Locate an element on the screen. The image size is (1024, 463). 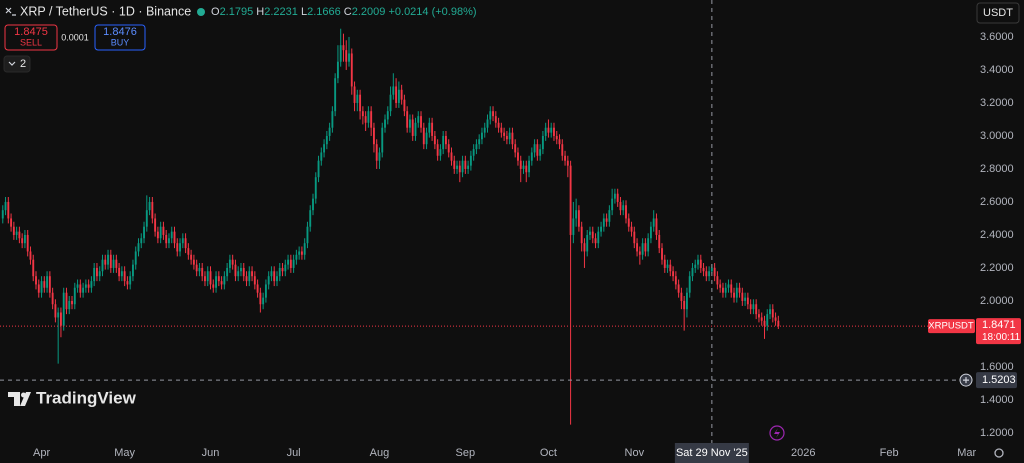
x-tick-label: Nov is located at coordinates (635, 453).